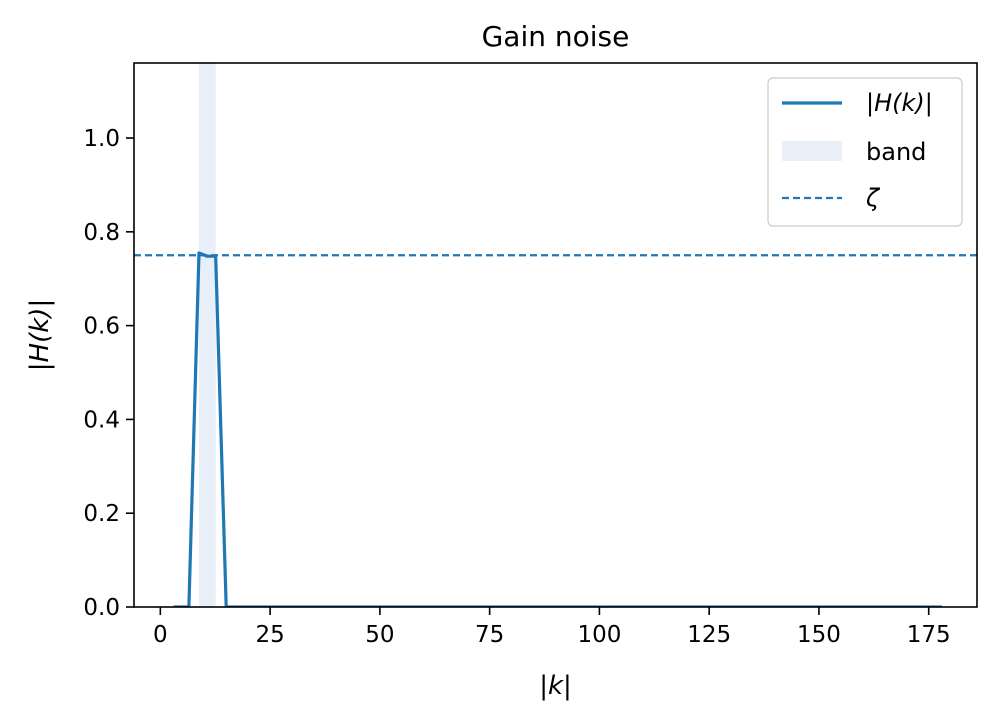  What do you see at coordinates (160, 635) in the screenshot?
I see `x-tick-label: 0` at bounding box center [160, 635].